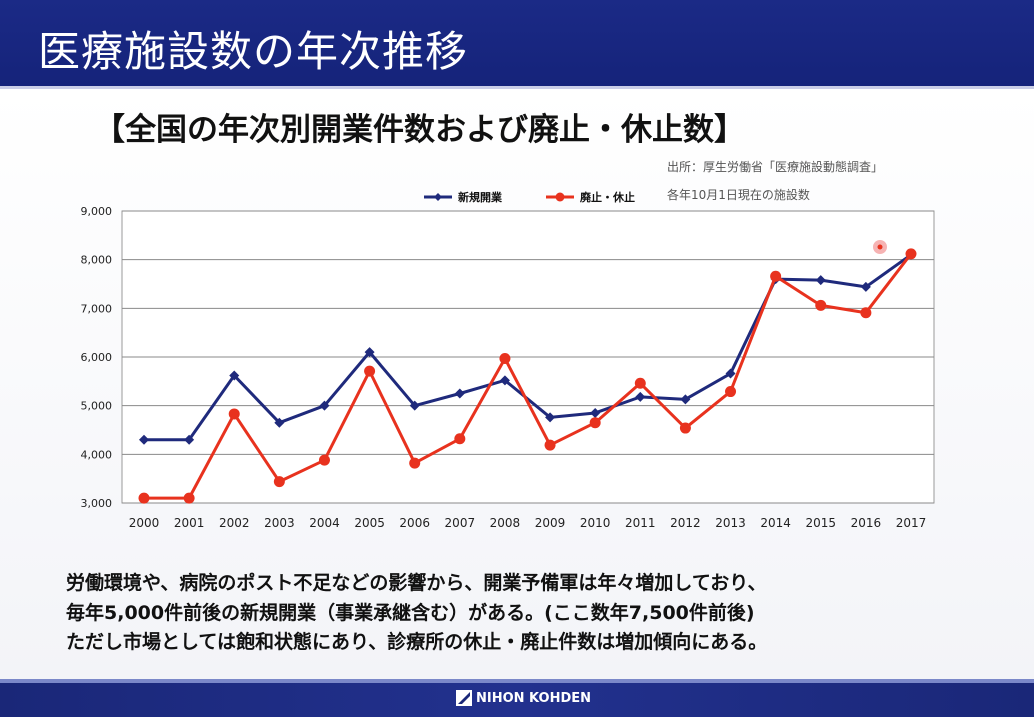 Image resolution: width=1034 pixels, height=717 pixels. I want to click on x-tick-label: 2004, so click(324, 523).